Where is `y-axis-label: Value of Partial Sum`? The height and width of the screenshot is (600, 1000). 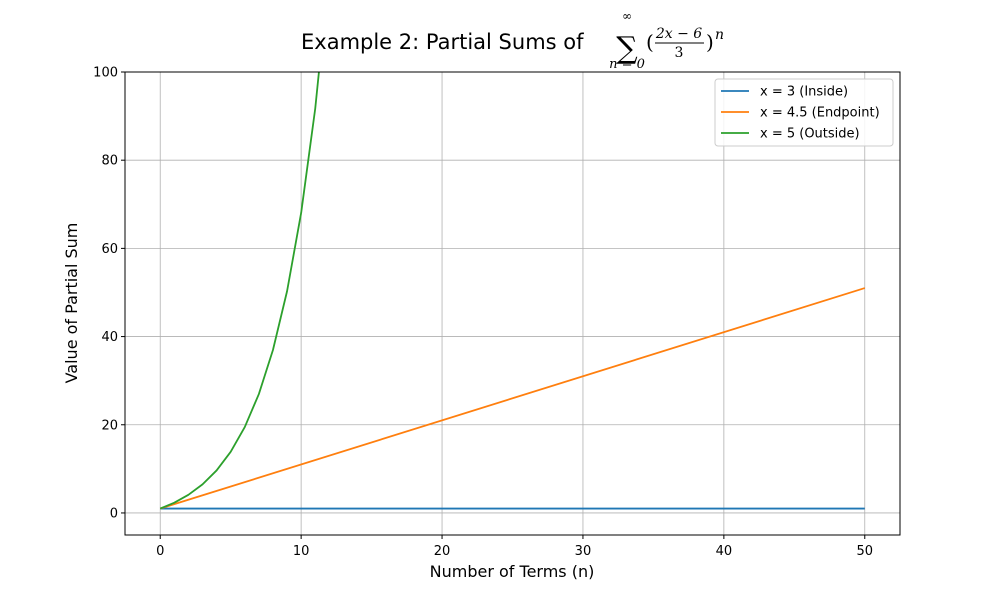 y-axis-label: Value of Partial Sum is located at coordinates (71, 303).